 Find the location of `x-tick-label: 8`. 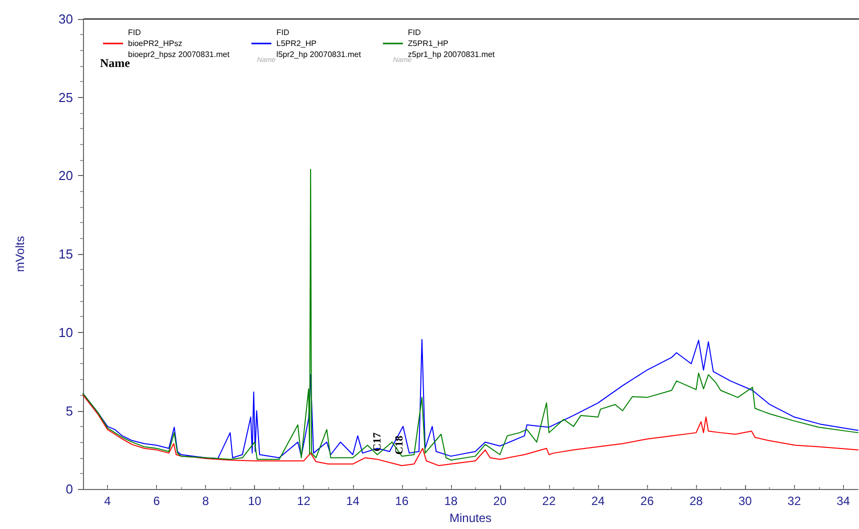

x-tick-label: 8 is located at coordinates (206, 501).